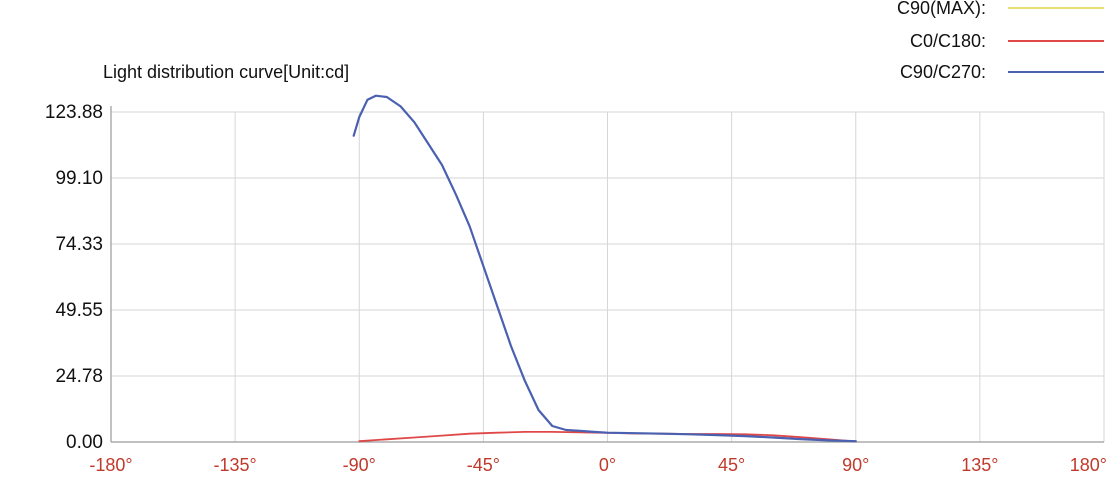 The image size is (1108, 479). I want to click on x-tick-label: -45°, so click(483, 465).